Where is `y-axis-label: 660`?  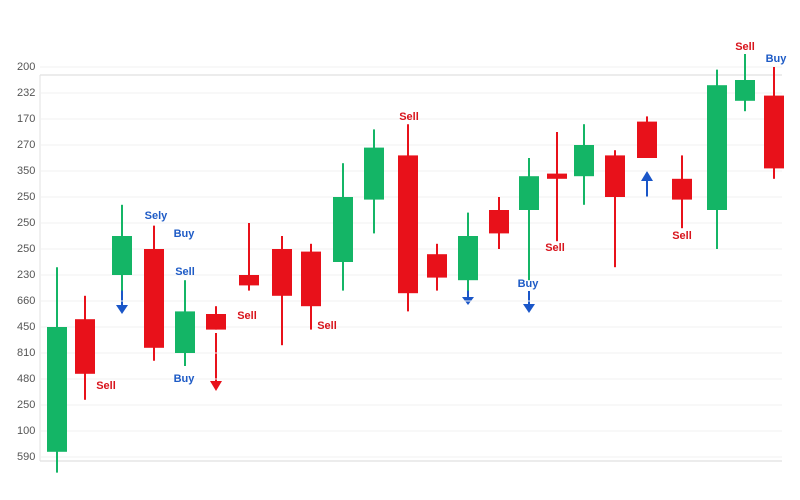
y-axis-label: 660 is located at coordinates (26, 301).